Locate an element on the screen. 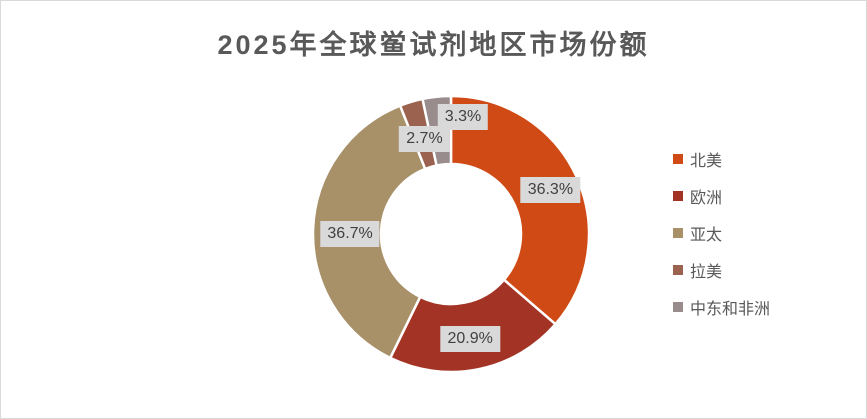  legend-item: 拉美 is located at coordinates (721, 271).